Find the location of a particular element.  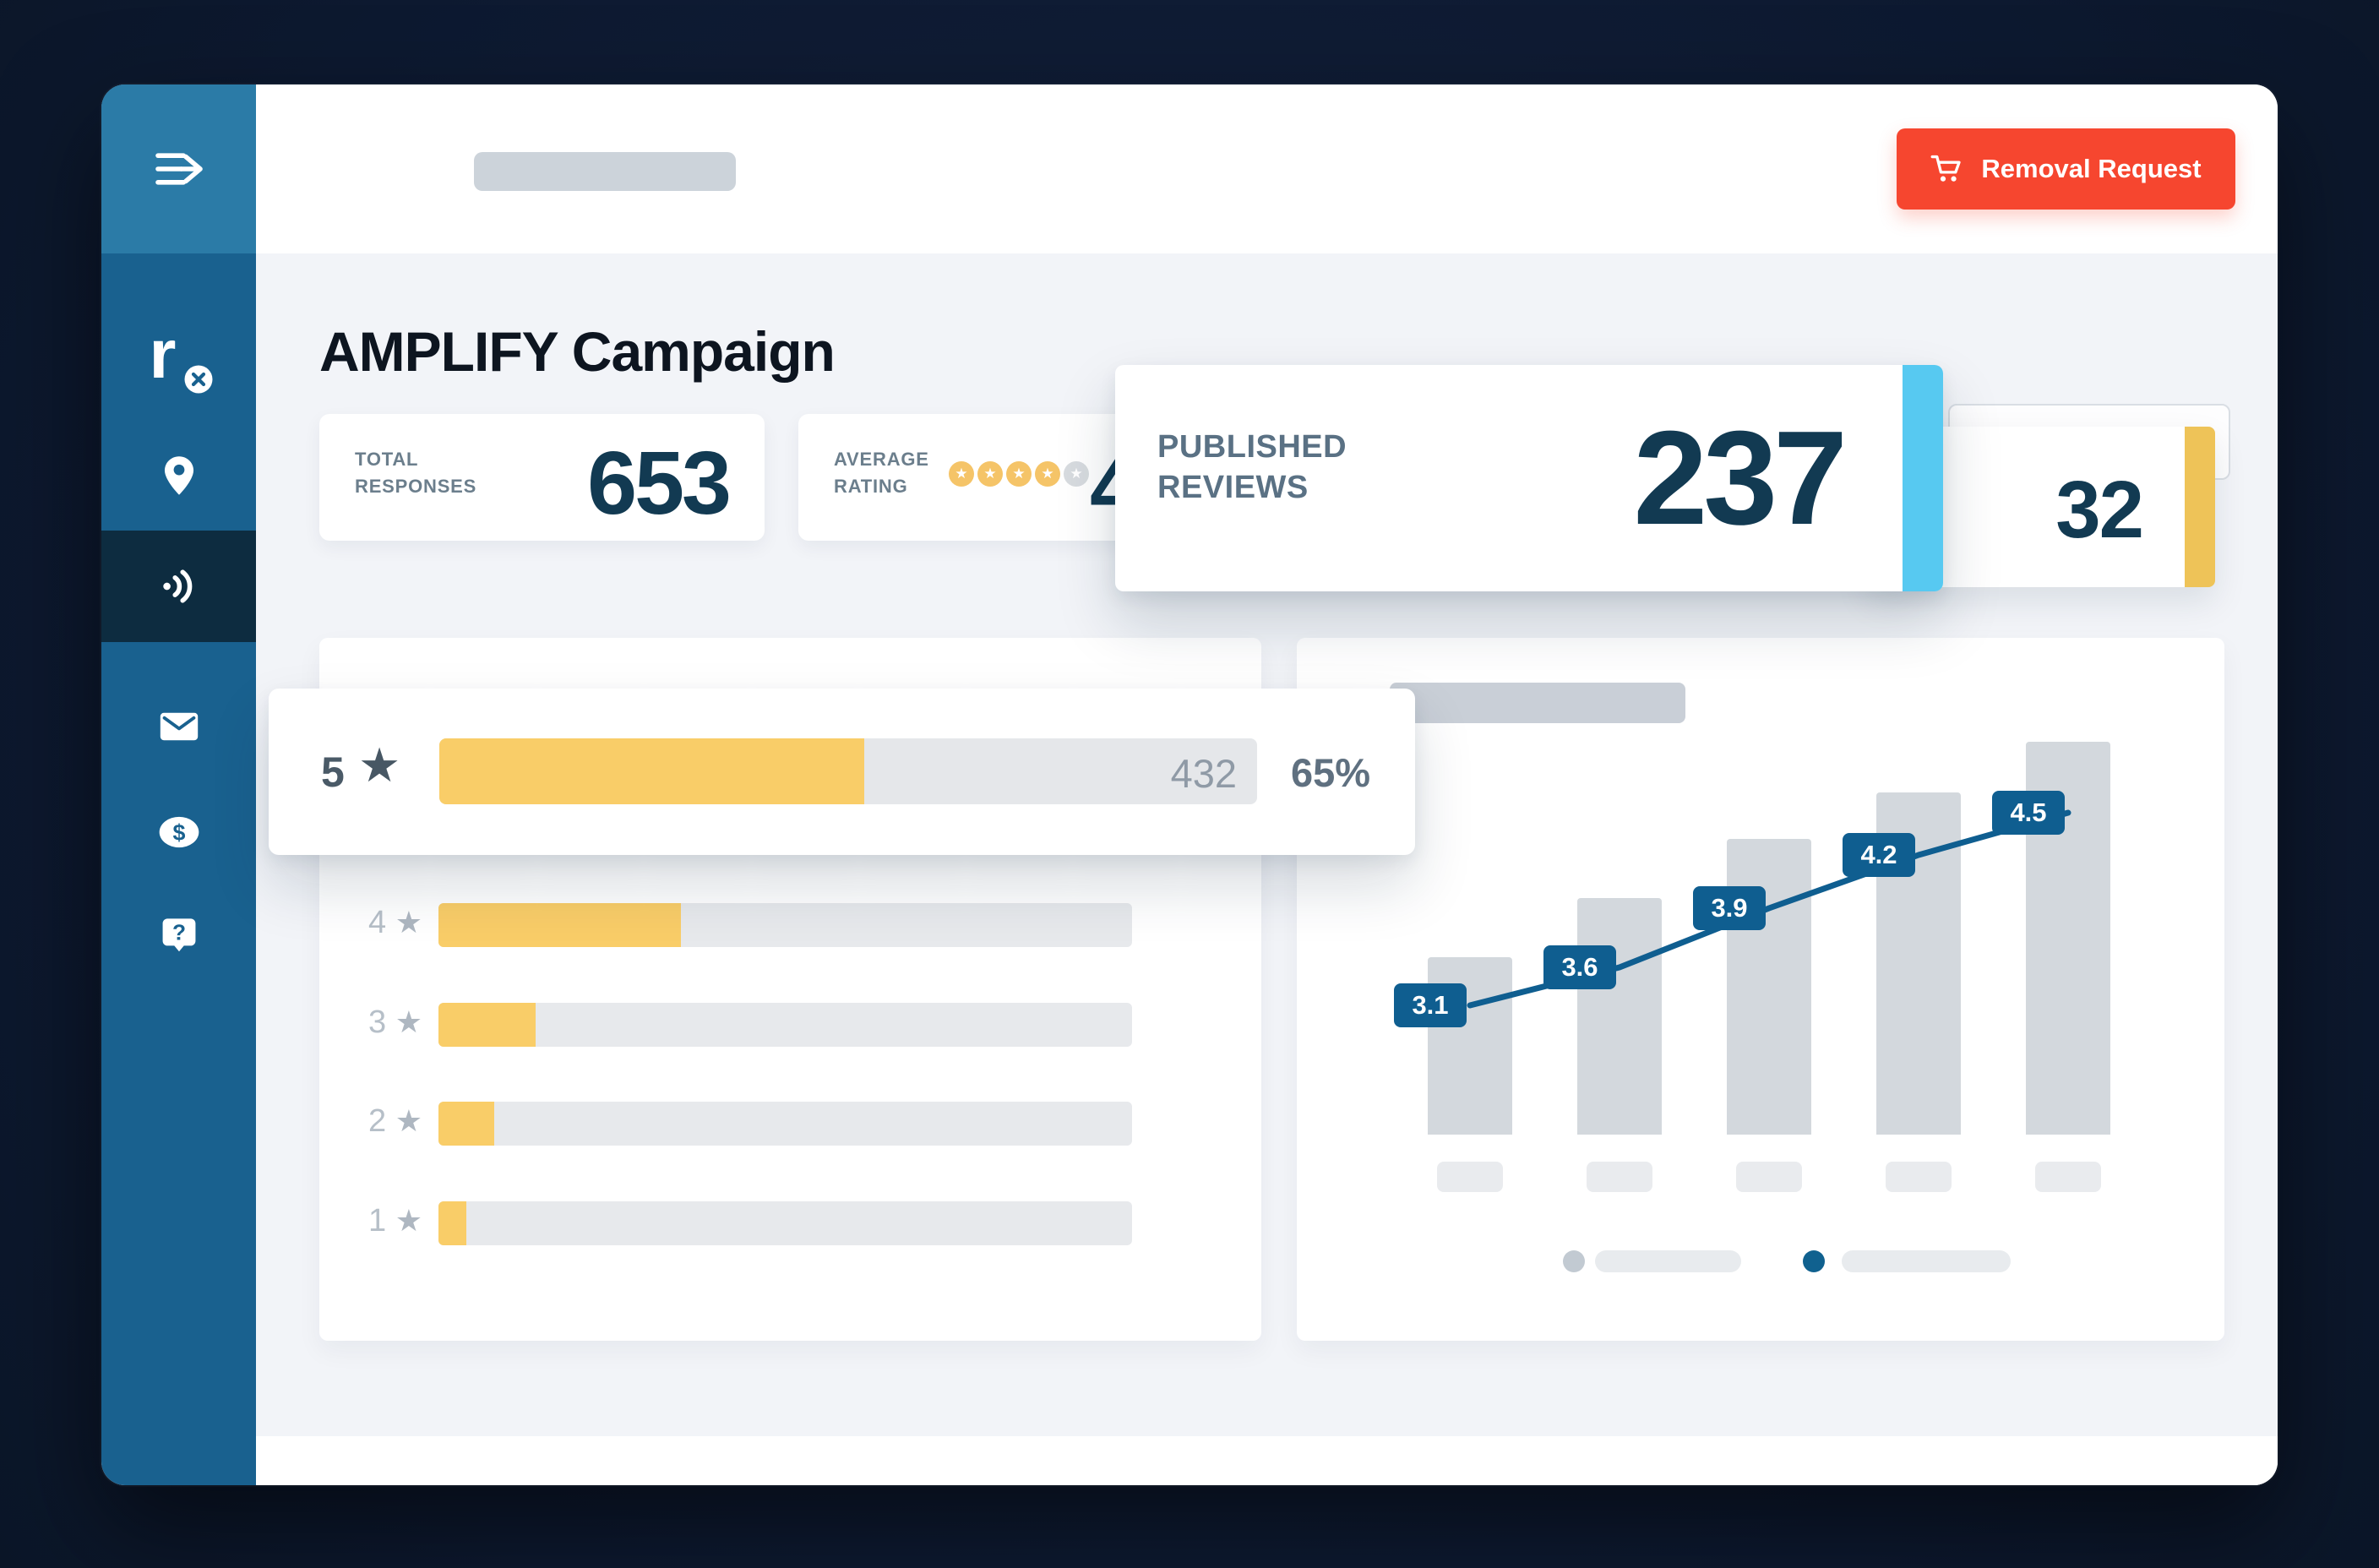

data-point-label: 4.2 is located at coordinates (1879, 855).